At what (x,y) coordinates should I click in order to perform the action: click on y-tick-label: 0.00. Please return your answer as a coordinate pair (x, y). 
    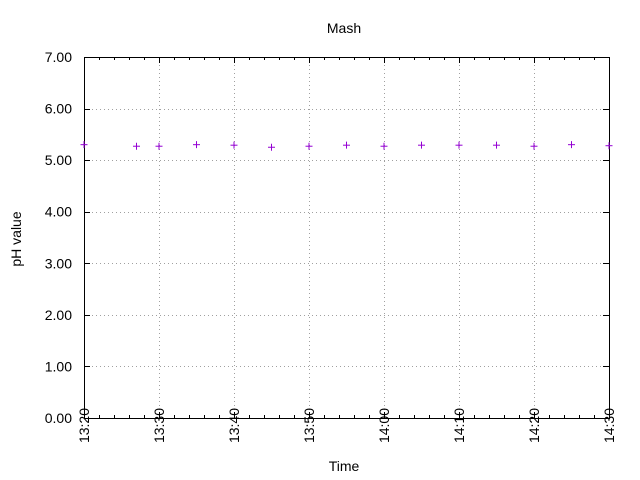
    Looking at the image, I should click on (58, 418).